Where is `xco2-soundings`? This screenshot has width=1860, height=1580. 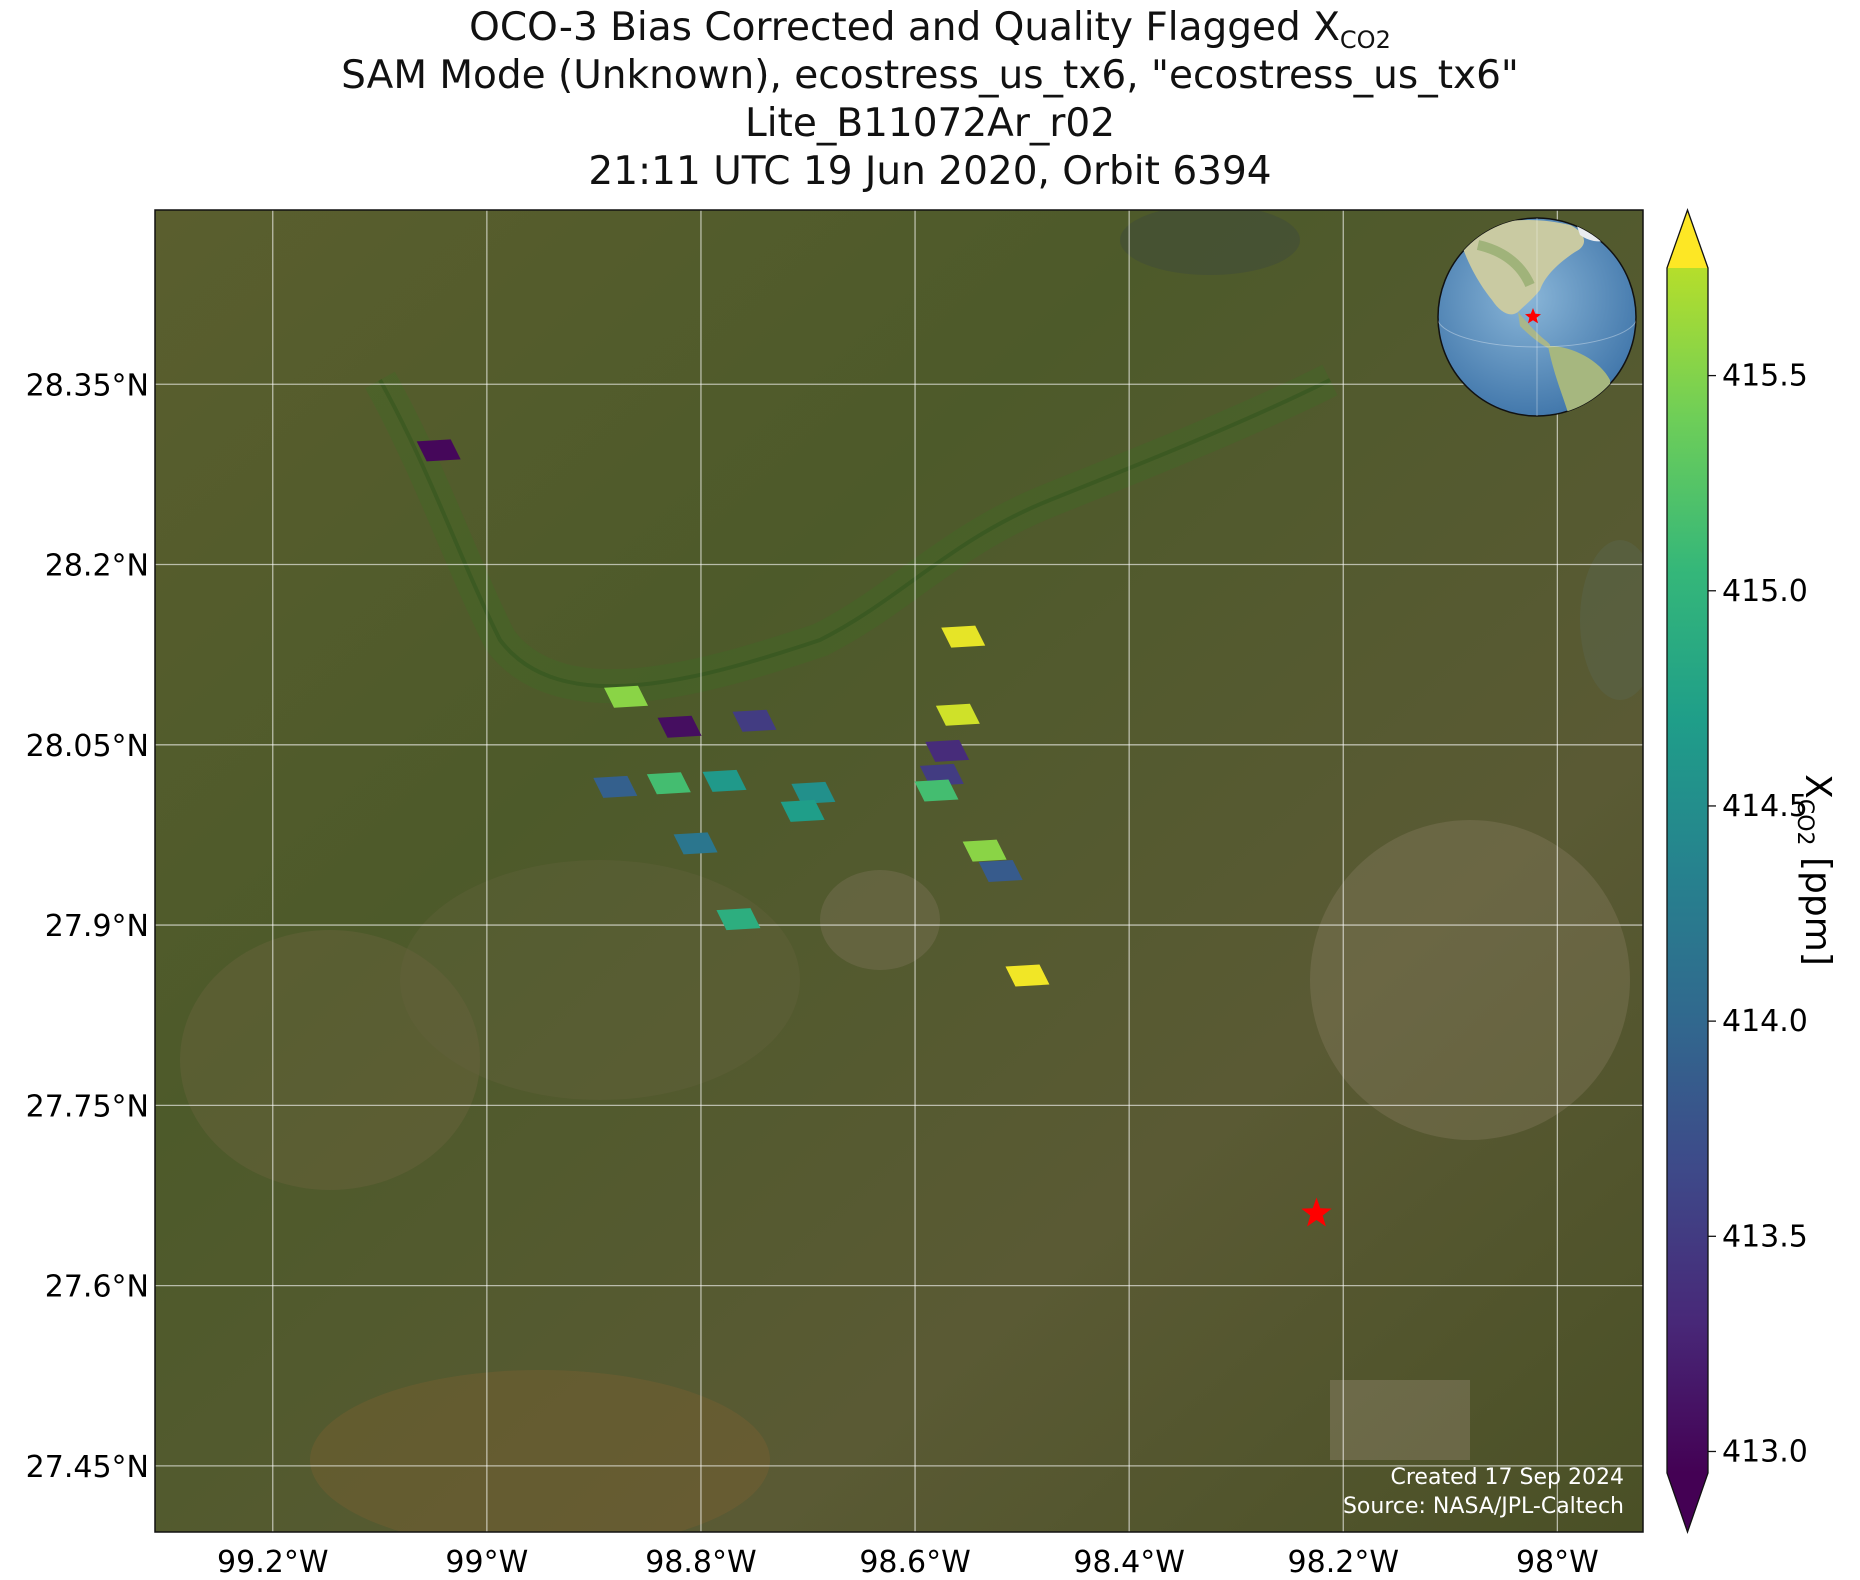 xco2-soundings is located at coordinates (733, 713).